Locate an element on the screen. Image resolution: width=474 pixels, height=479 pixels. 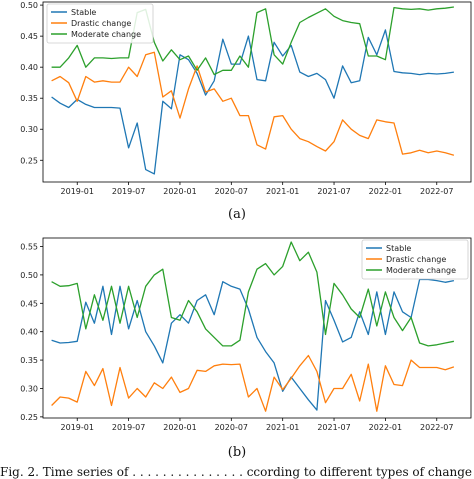
series-line-moderate-change is located at coordinates (252, 41).